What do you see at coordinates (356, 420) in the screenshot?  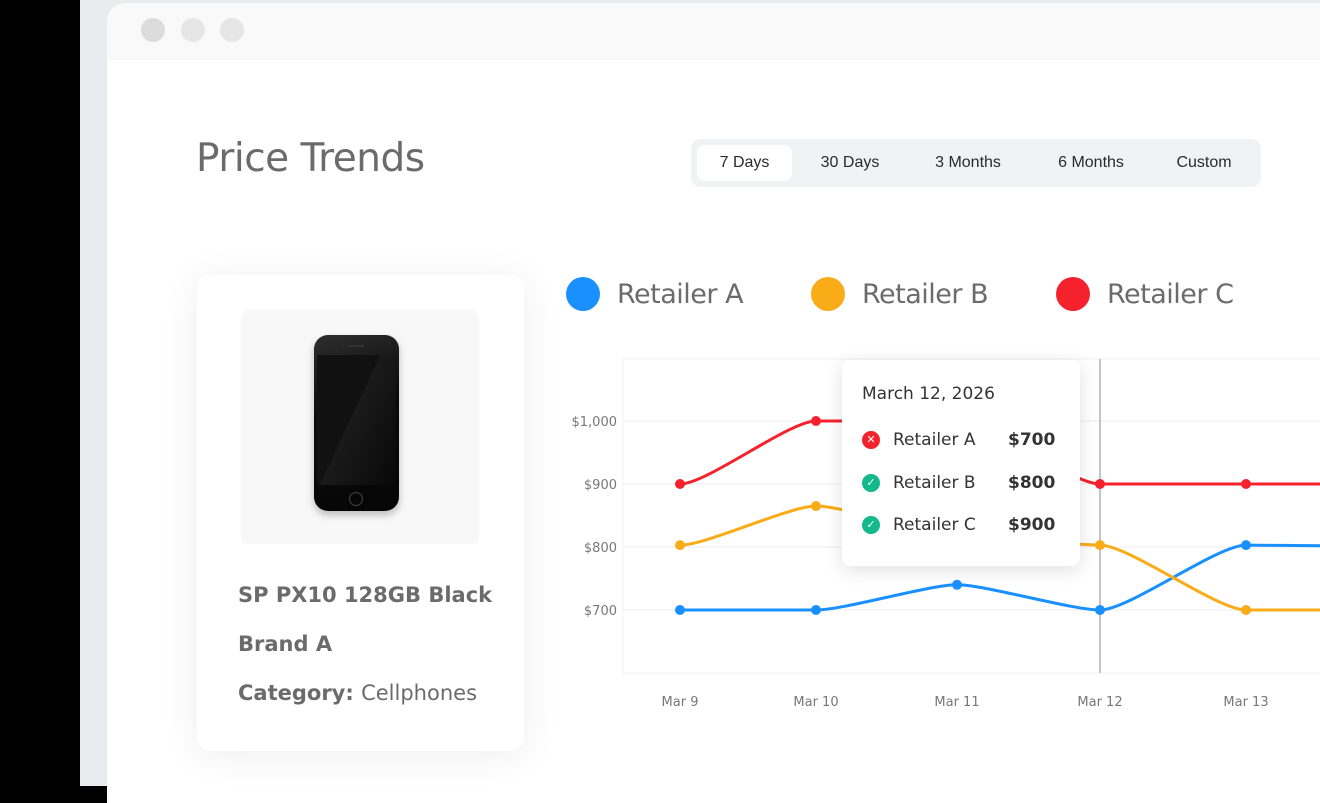 I see `phone-screen` at bounding box center [356, 420].